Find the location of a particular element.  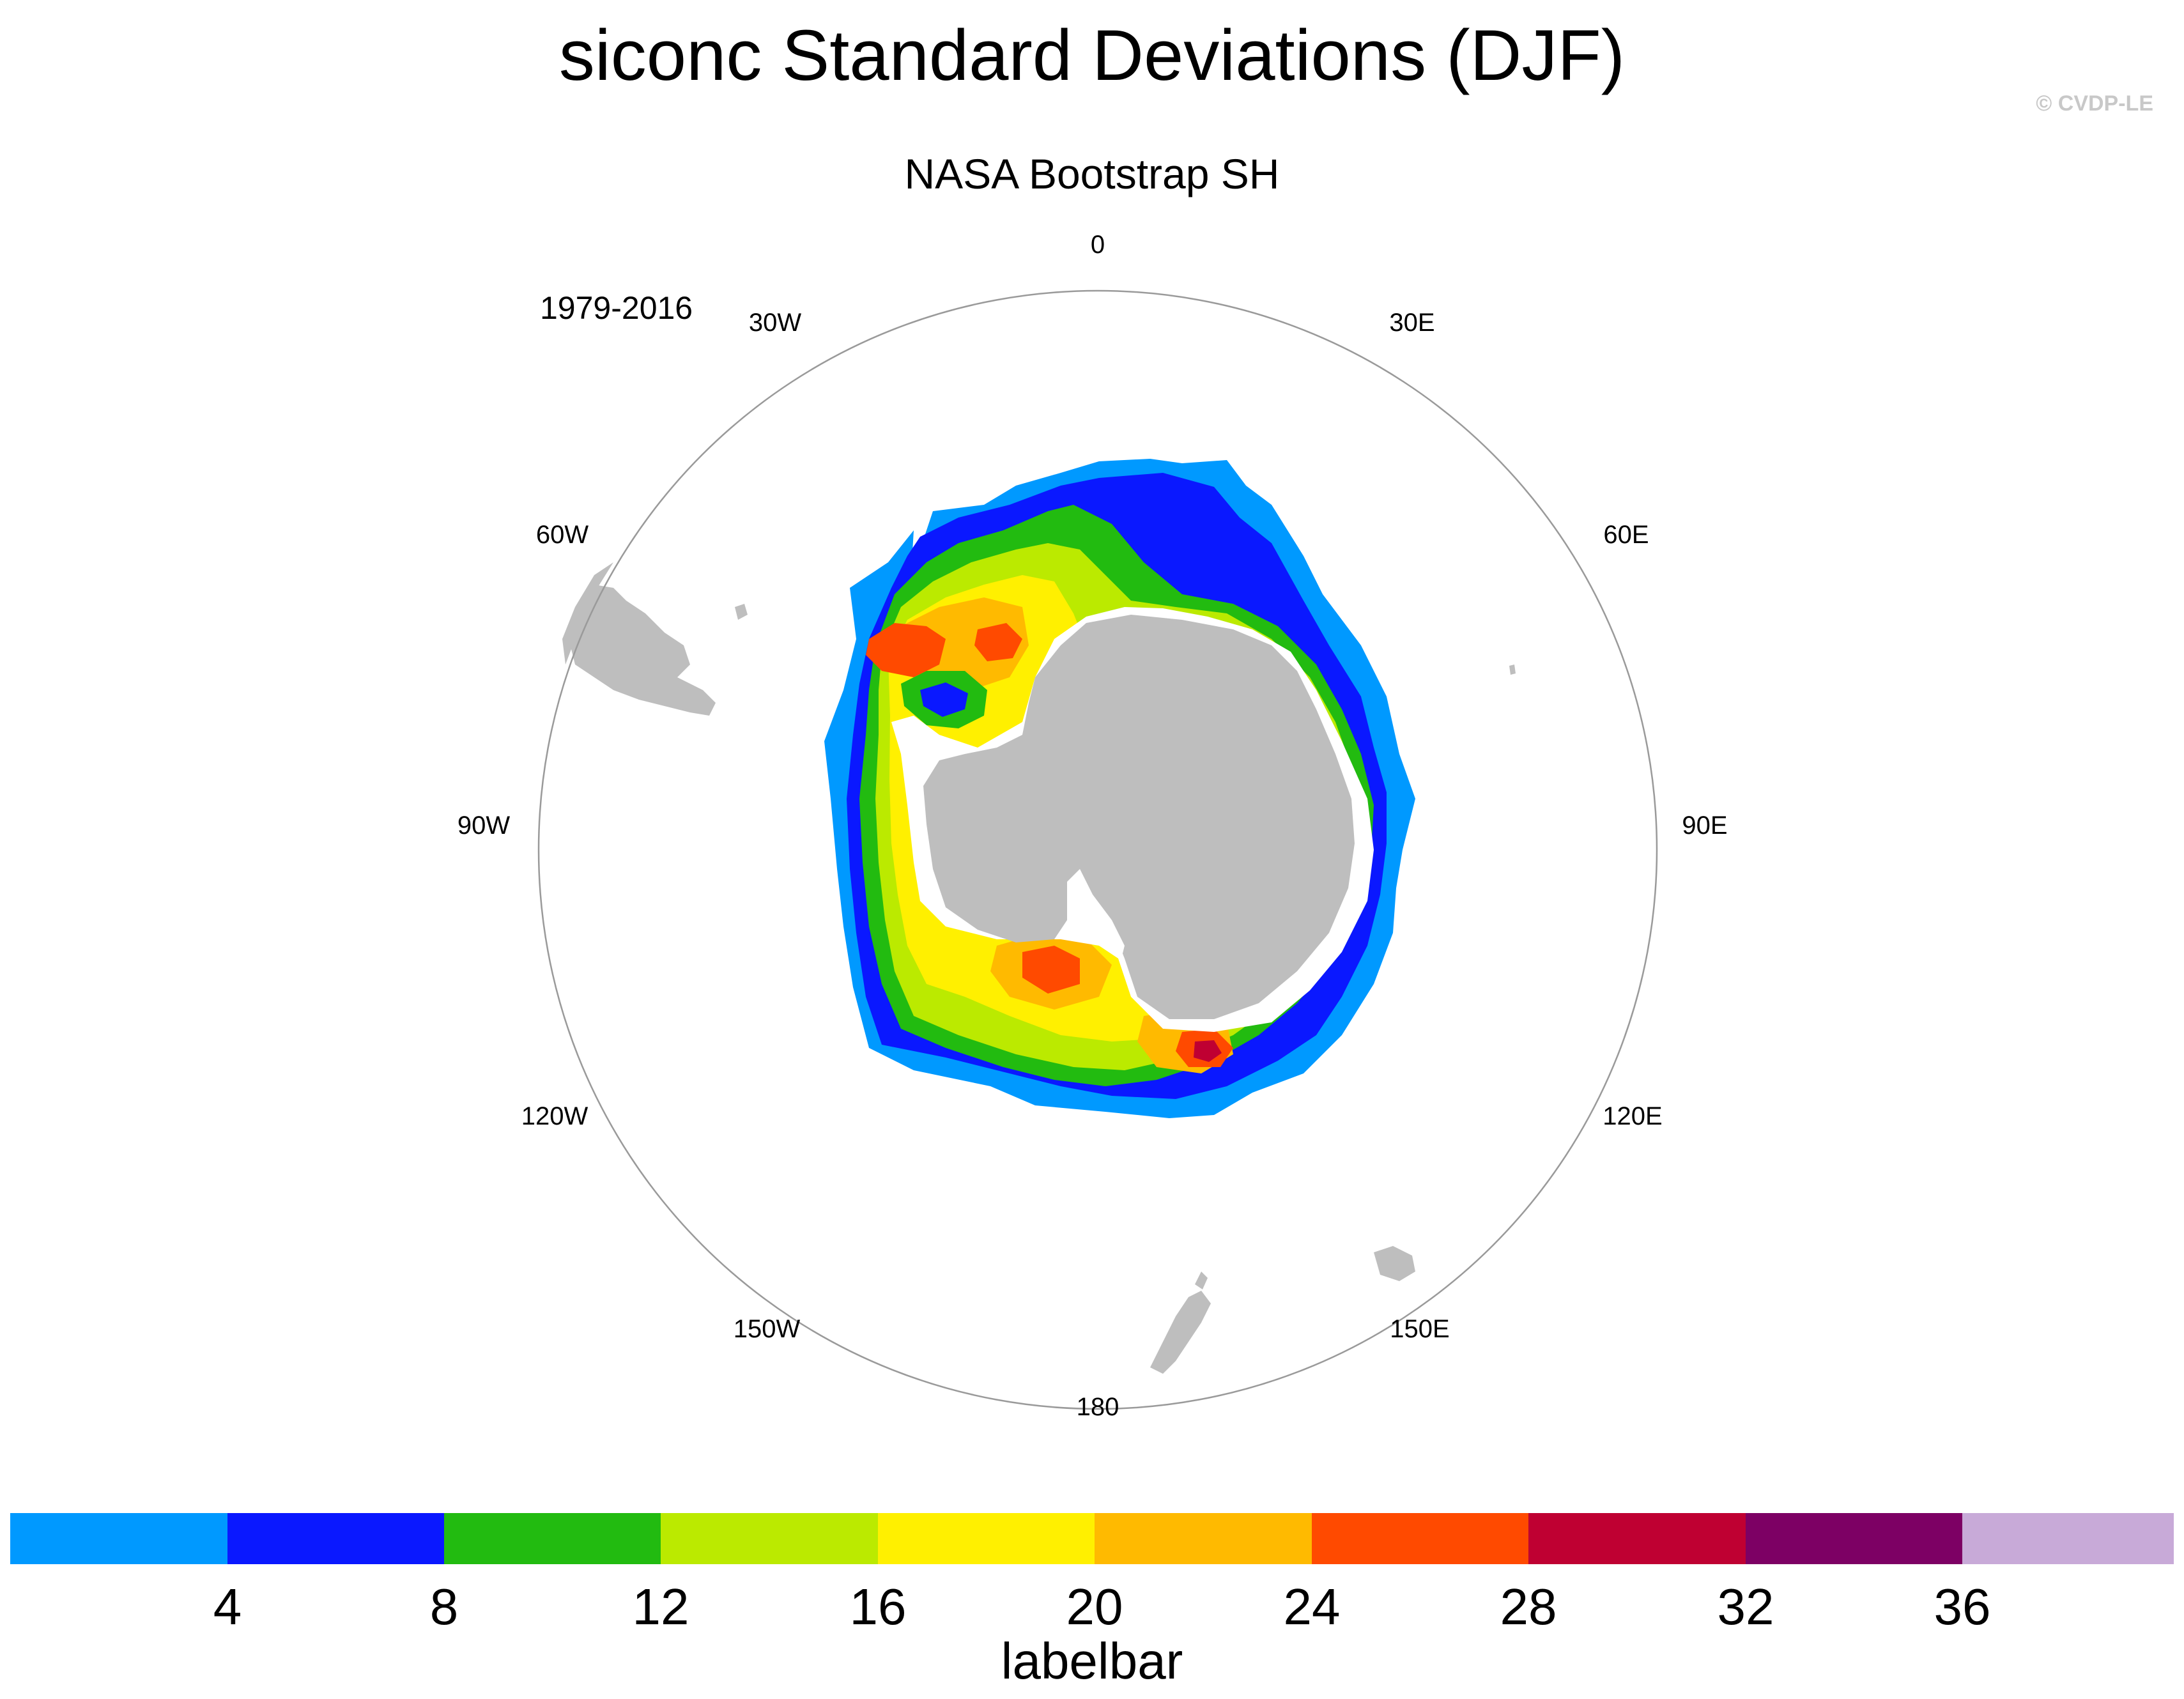

labelbar-label: 36 is located at coordinates (1962, 1606).